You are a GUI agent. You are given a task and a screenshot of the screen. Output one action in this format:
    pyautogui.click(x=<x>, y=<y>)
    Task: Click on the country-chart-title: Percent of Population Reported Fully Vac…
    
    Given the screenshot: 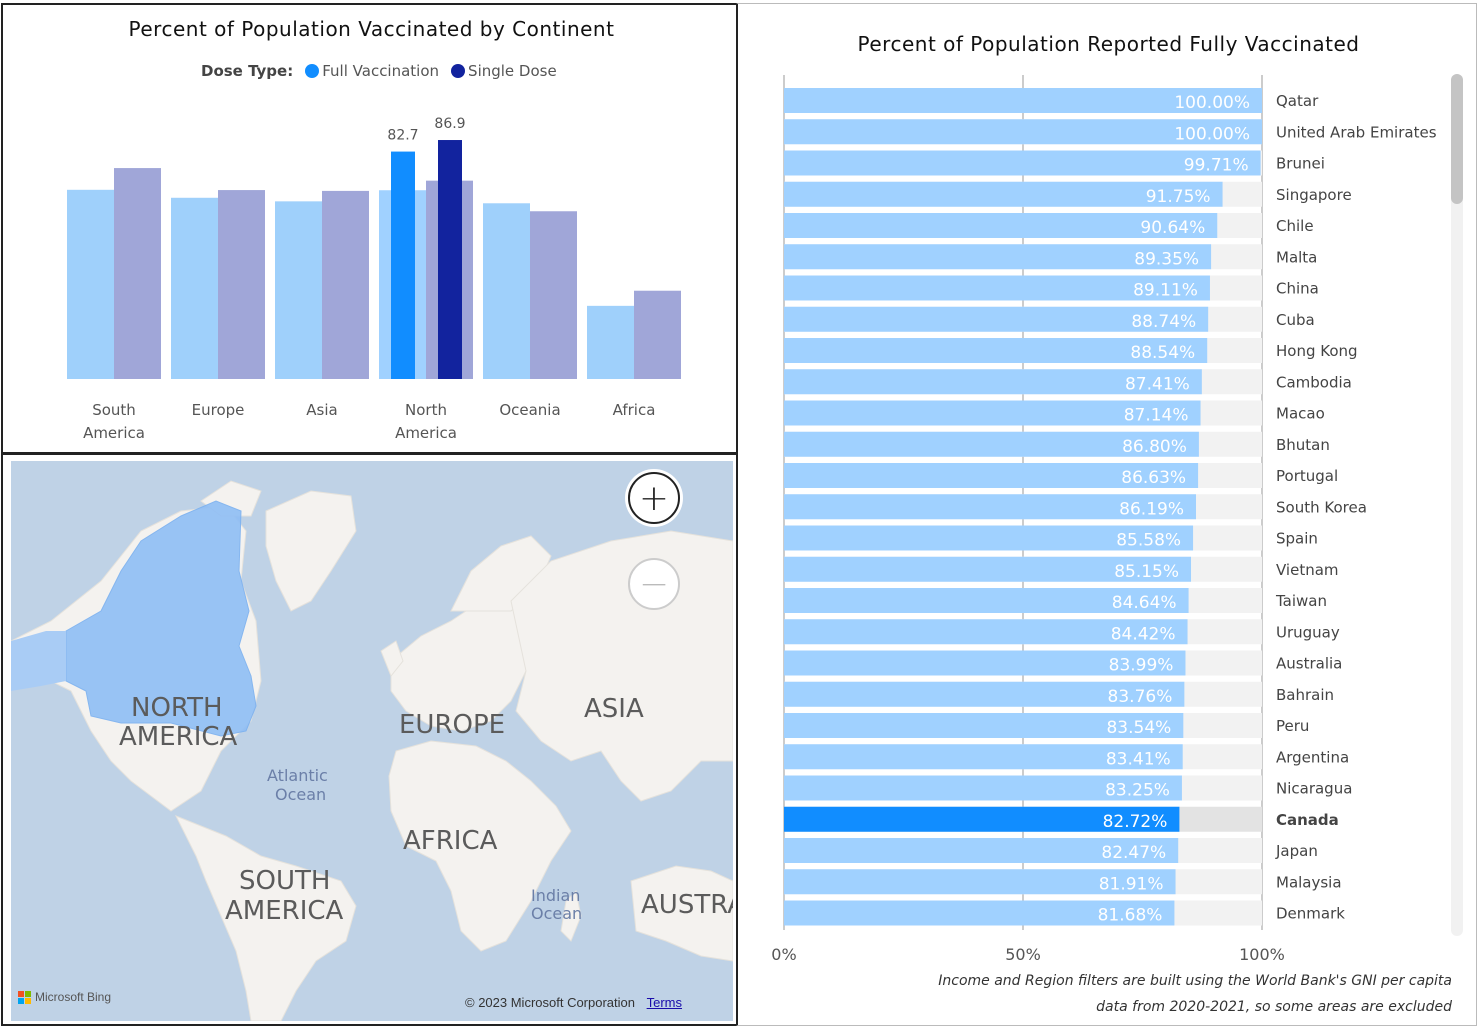 What is the action you would take?
    pyautogui.click(x=1108, y=44)
    